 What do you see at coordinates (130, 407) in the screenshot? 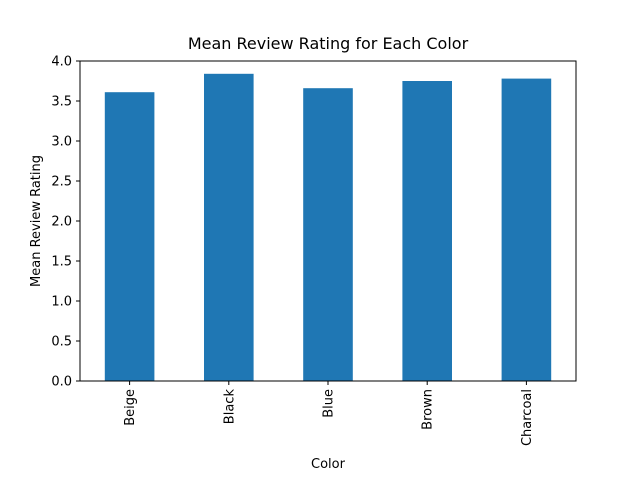
I see `x-tick-label-beige: Beige` at bounding box center [130, 407].